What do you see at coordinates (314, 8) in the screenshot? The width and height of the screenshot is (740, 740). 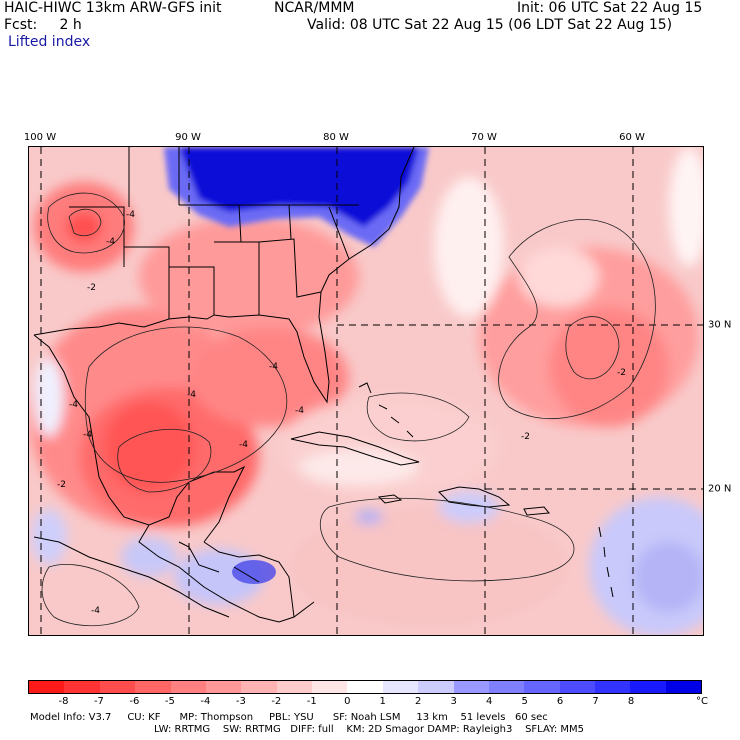 I see `agency-label: NCAR/MMM` at bounding box center [314, 8].